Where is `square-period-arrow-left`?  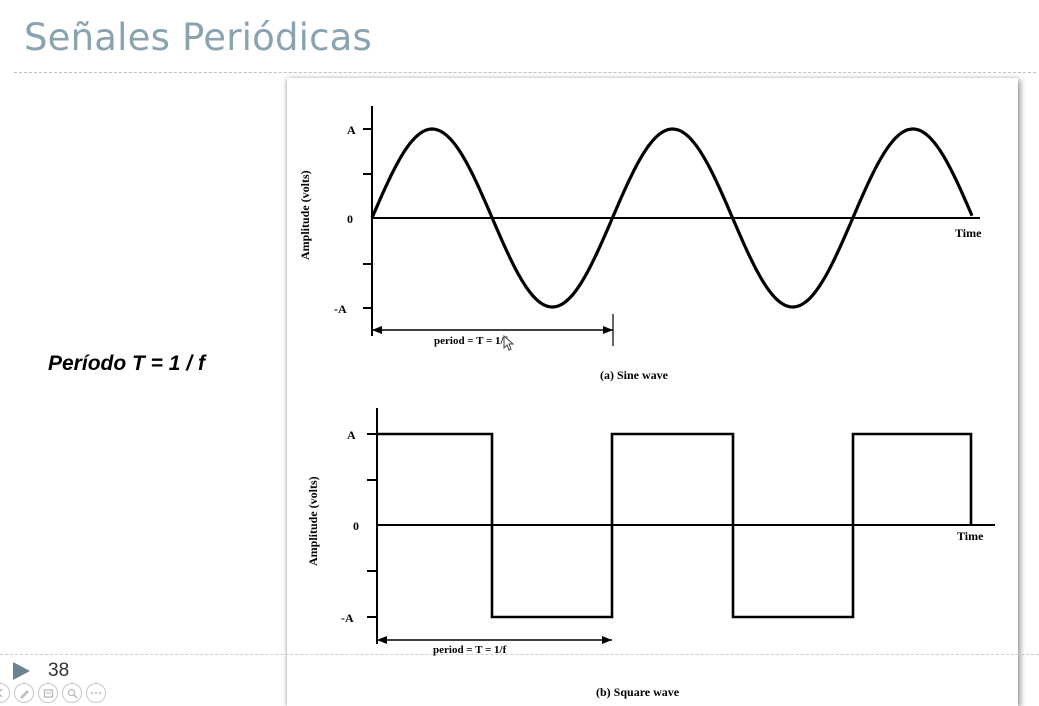 square-period-arrow-left is located at coordinates (382, 640).